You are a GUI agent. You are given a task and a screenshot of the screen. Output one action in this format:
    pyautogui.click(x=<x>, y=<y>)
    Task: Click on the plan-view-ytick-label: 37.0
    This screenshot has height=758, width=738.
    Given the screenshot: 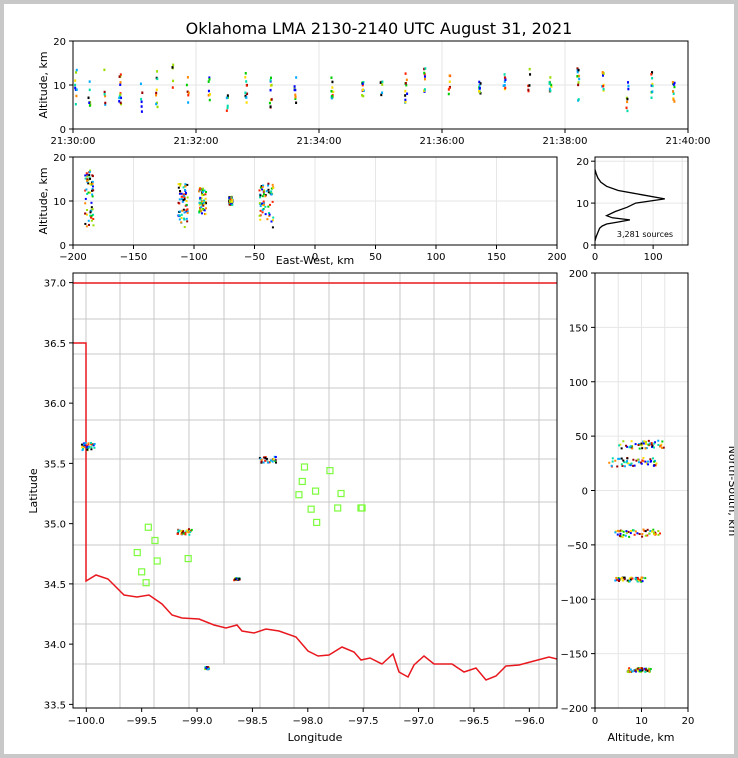 What is the action you would take?
    pyautogui.click(x=55, y=284)
    